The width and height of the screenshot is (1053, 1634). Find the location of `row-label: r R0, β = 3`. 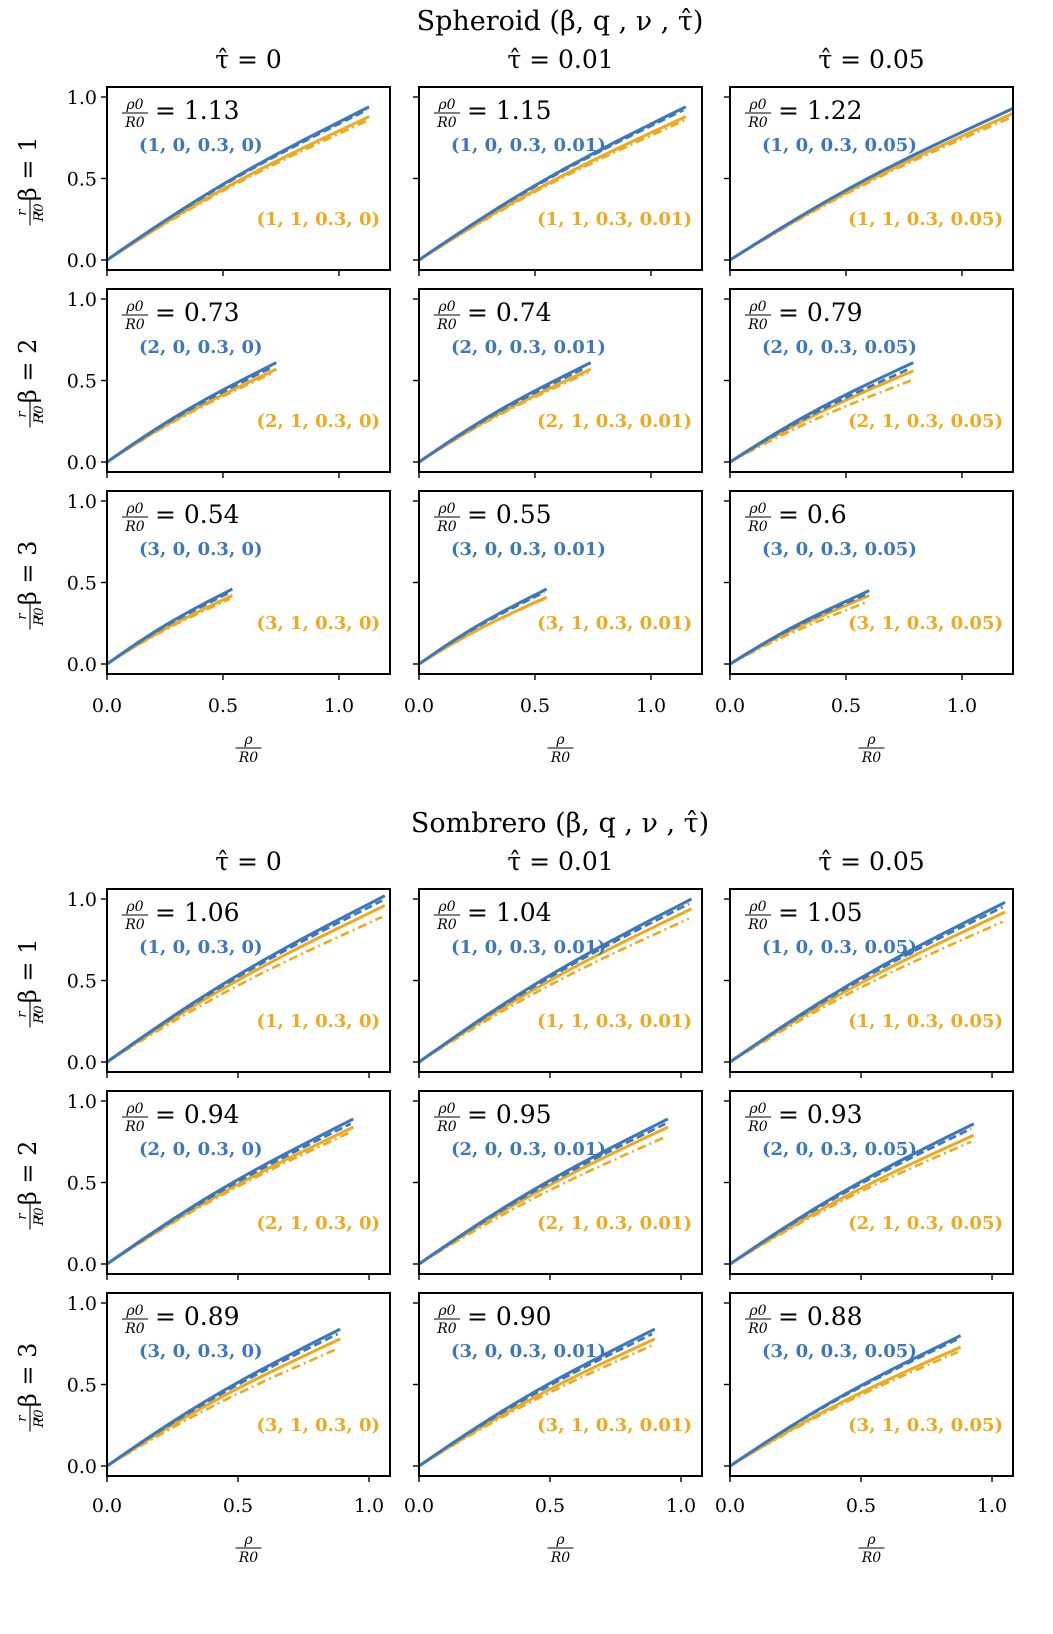

row-label: r R0, β = 3 is located at coordinates (30, 585).